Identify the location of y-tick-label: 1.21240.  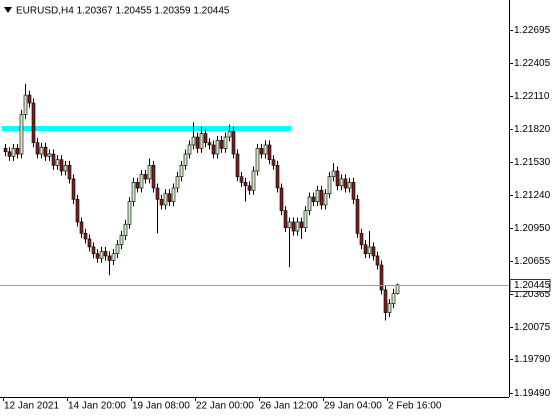
(532, 195).